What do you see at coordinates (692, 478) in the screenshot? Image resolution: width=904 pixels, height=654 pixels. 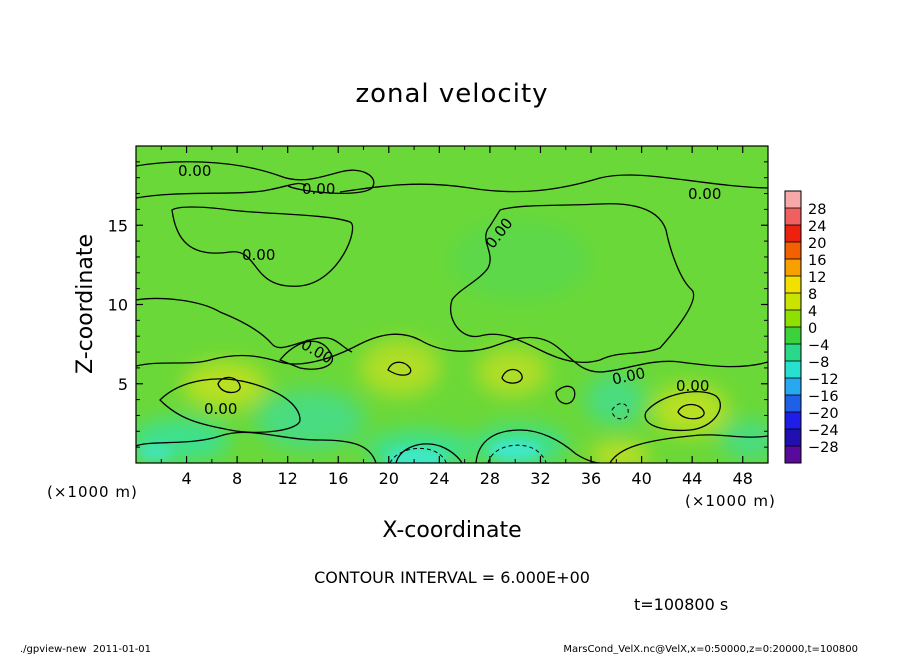 I see `x-tick-label: 44` at bounding box center [692, 478].